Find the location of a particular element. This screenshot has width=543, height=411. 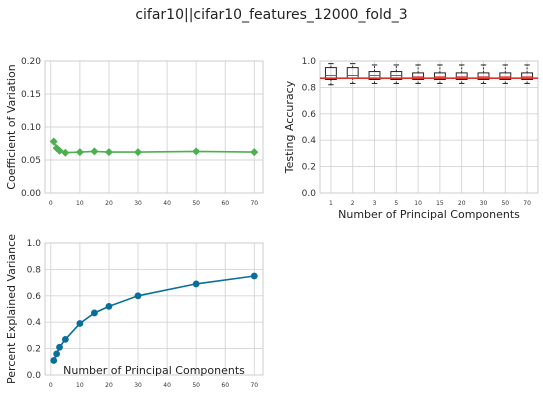

x-tick-label: 15 is located at coordinates (440, 203).